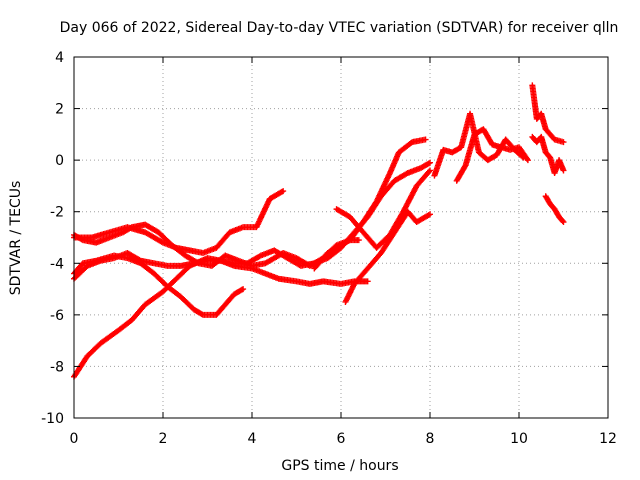  I want to click on series-track-m, so click(554, 209).